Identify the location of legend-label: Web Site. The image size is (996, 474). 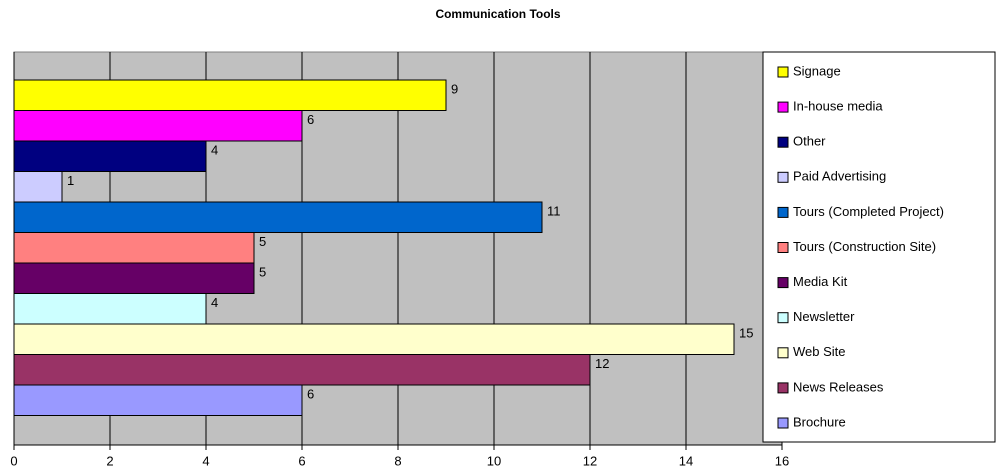
(819, 351).